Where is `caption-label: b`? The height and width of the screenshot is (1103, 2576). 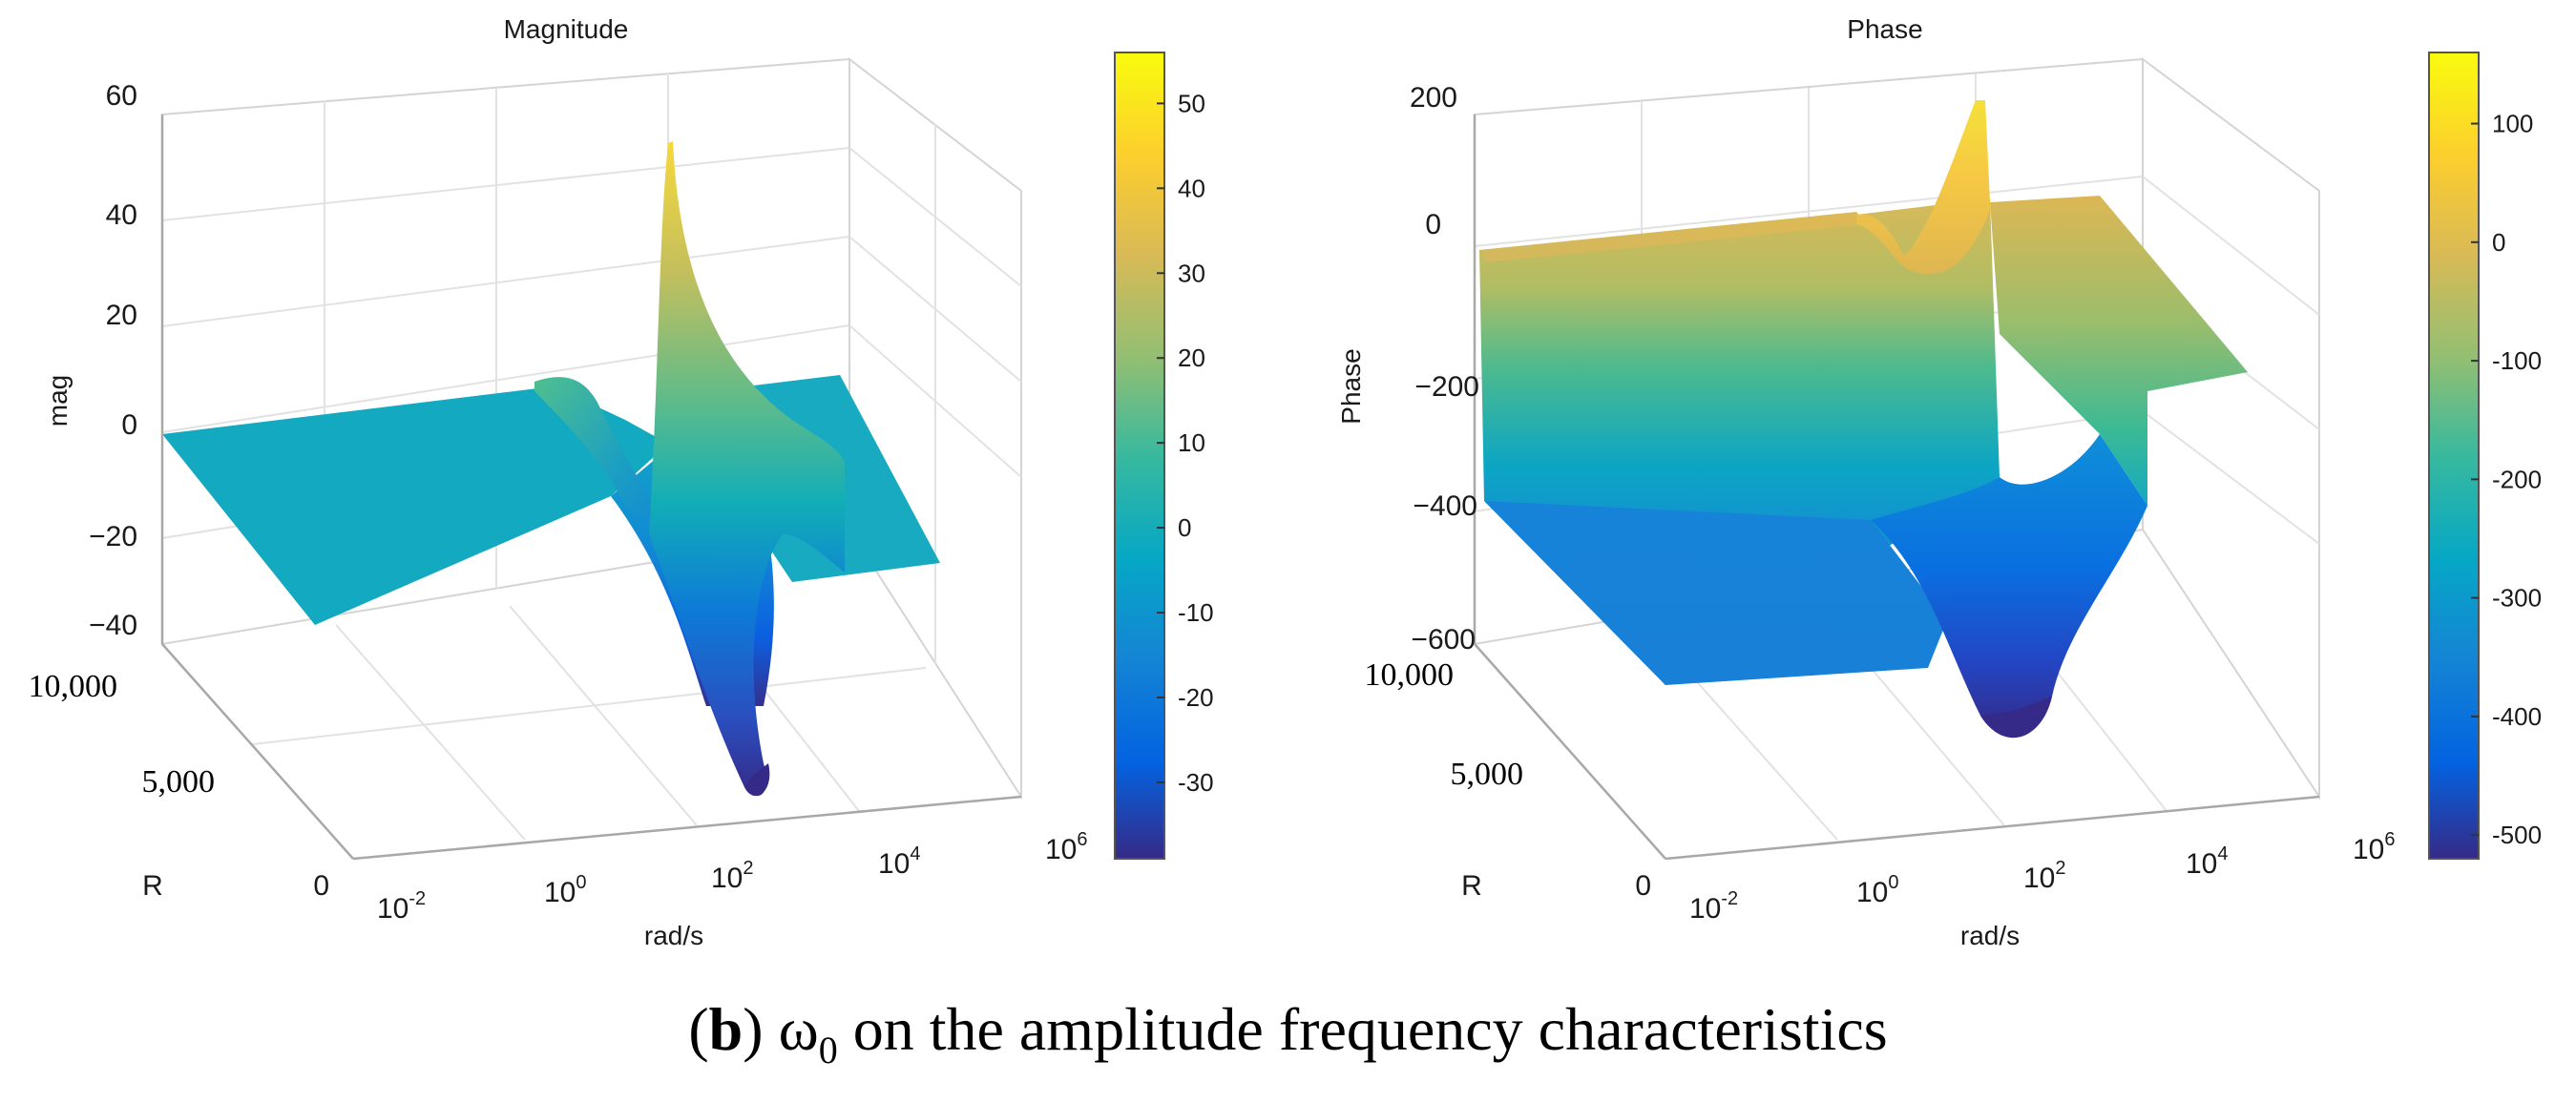
caption-label: b is located at coordinates (725, 1029).